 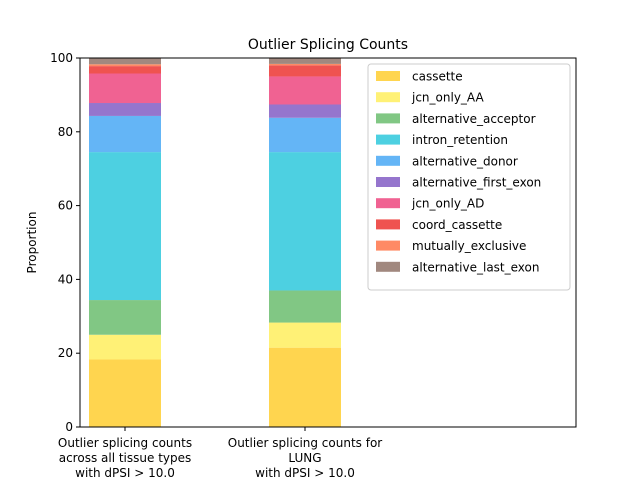 What do you see at coordinates (328, 45) in the screenshot?
I see `chart-title: Outlier Splicing Counts` at bounding box center [328, 45].